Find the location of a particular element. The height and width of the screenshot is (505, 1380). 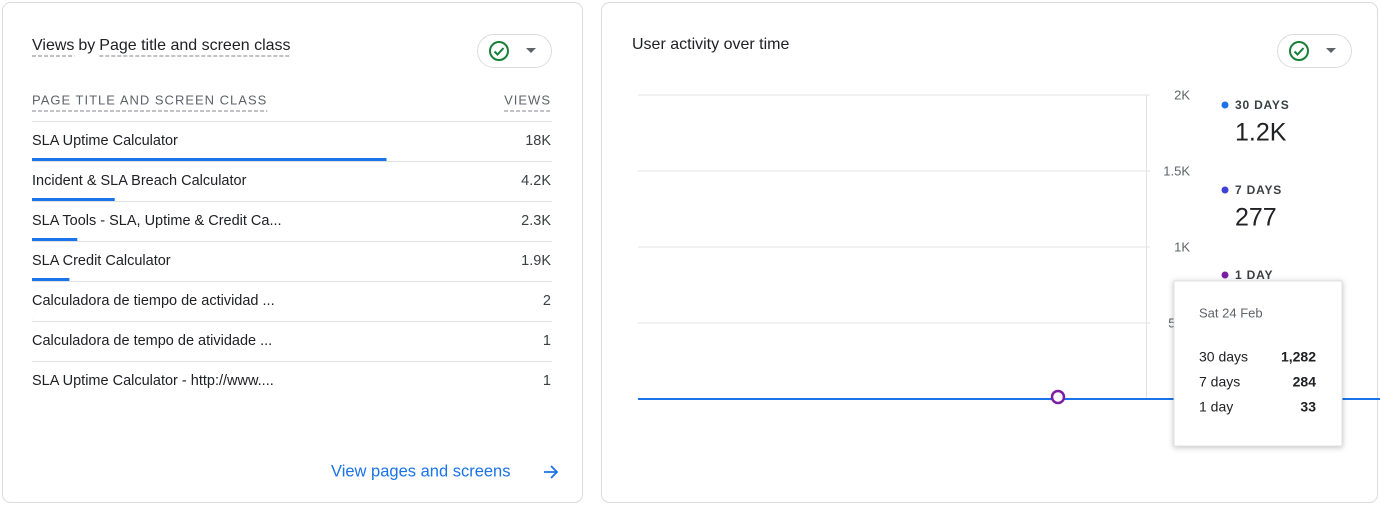

row-value: 2.3K is located at coordinates (536, 221).